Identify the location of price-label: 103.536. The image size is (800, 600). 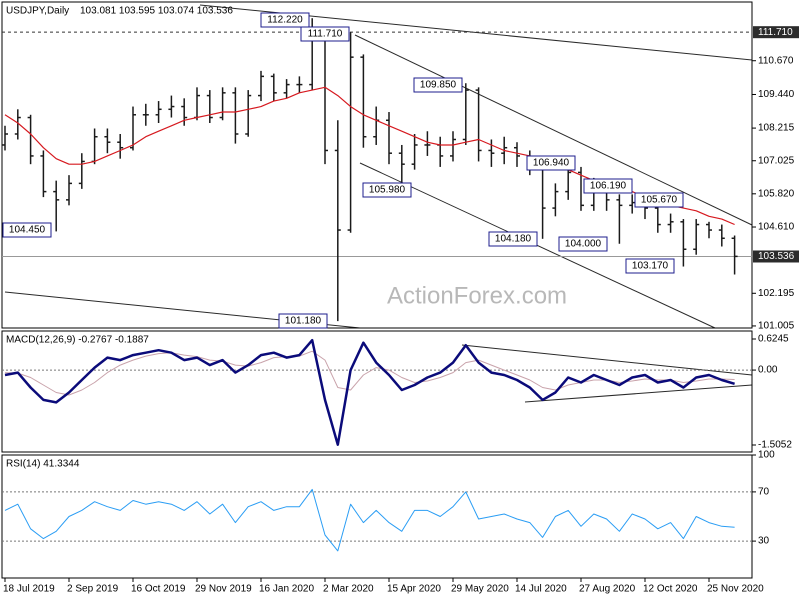
(776, 256).